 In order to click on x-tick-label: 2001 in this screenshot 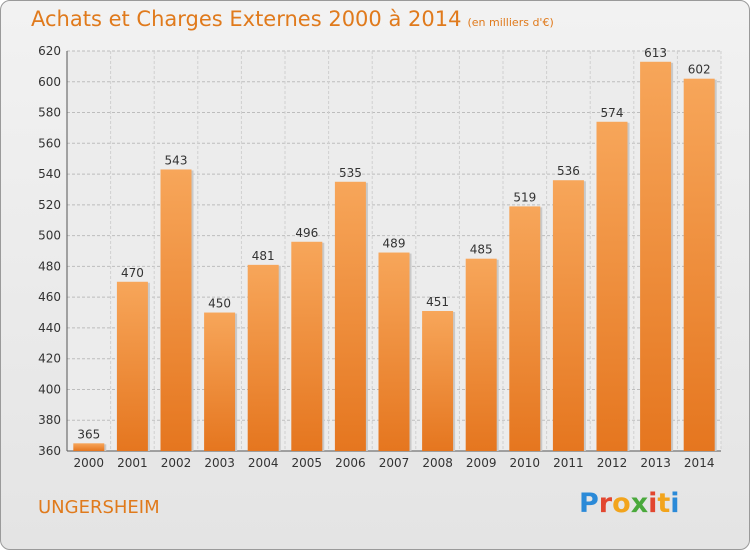, I will do `click(132, 463)`.